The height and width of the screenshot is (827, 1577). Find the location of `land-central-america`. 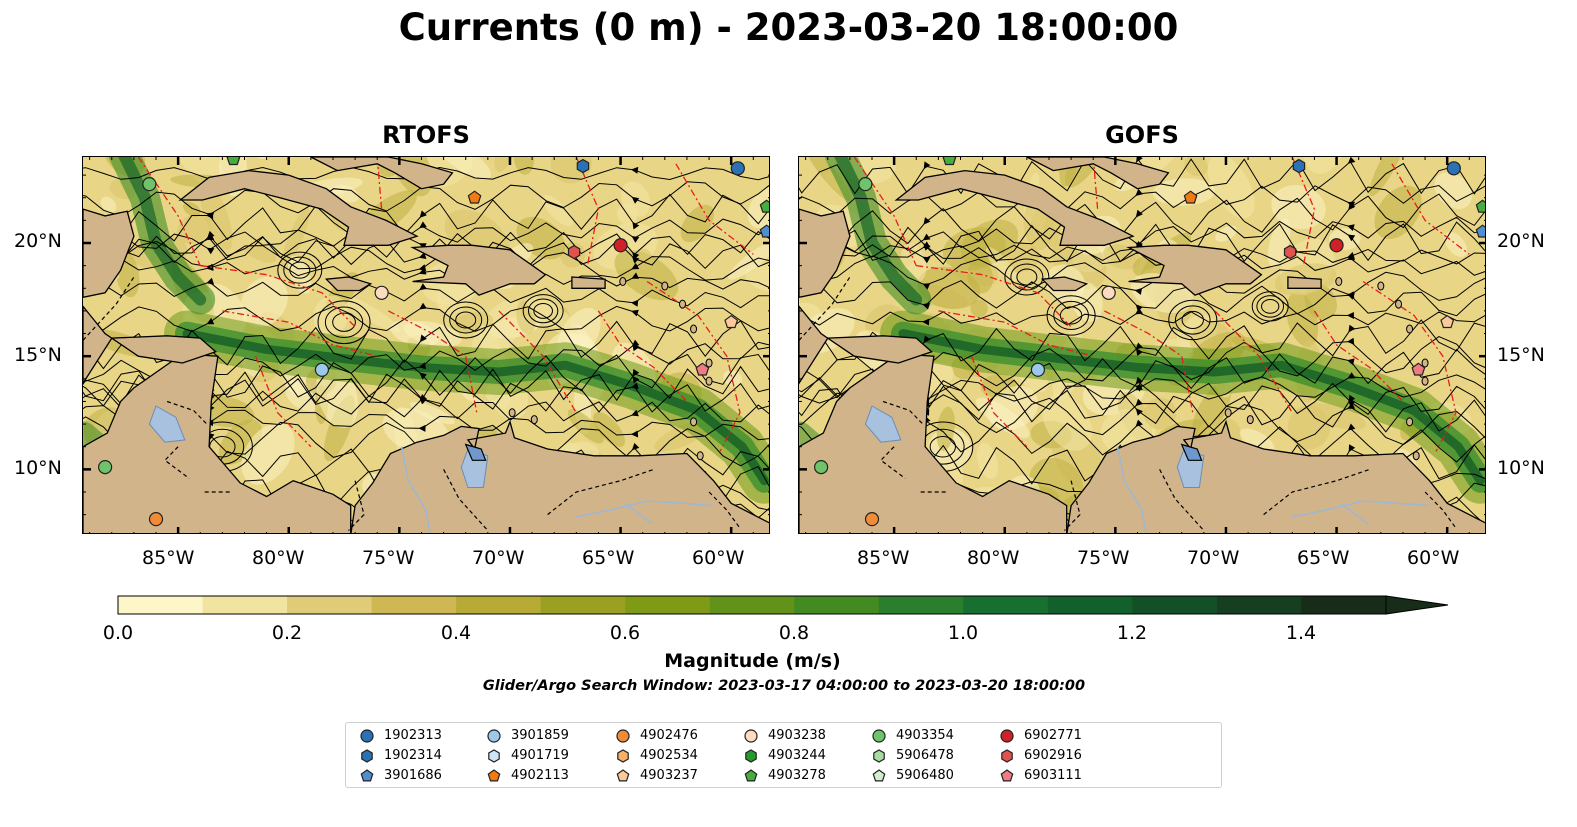

land-central-america is located at coordinates (217, 443).